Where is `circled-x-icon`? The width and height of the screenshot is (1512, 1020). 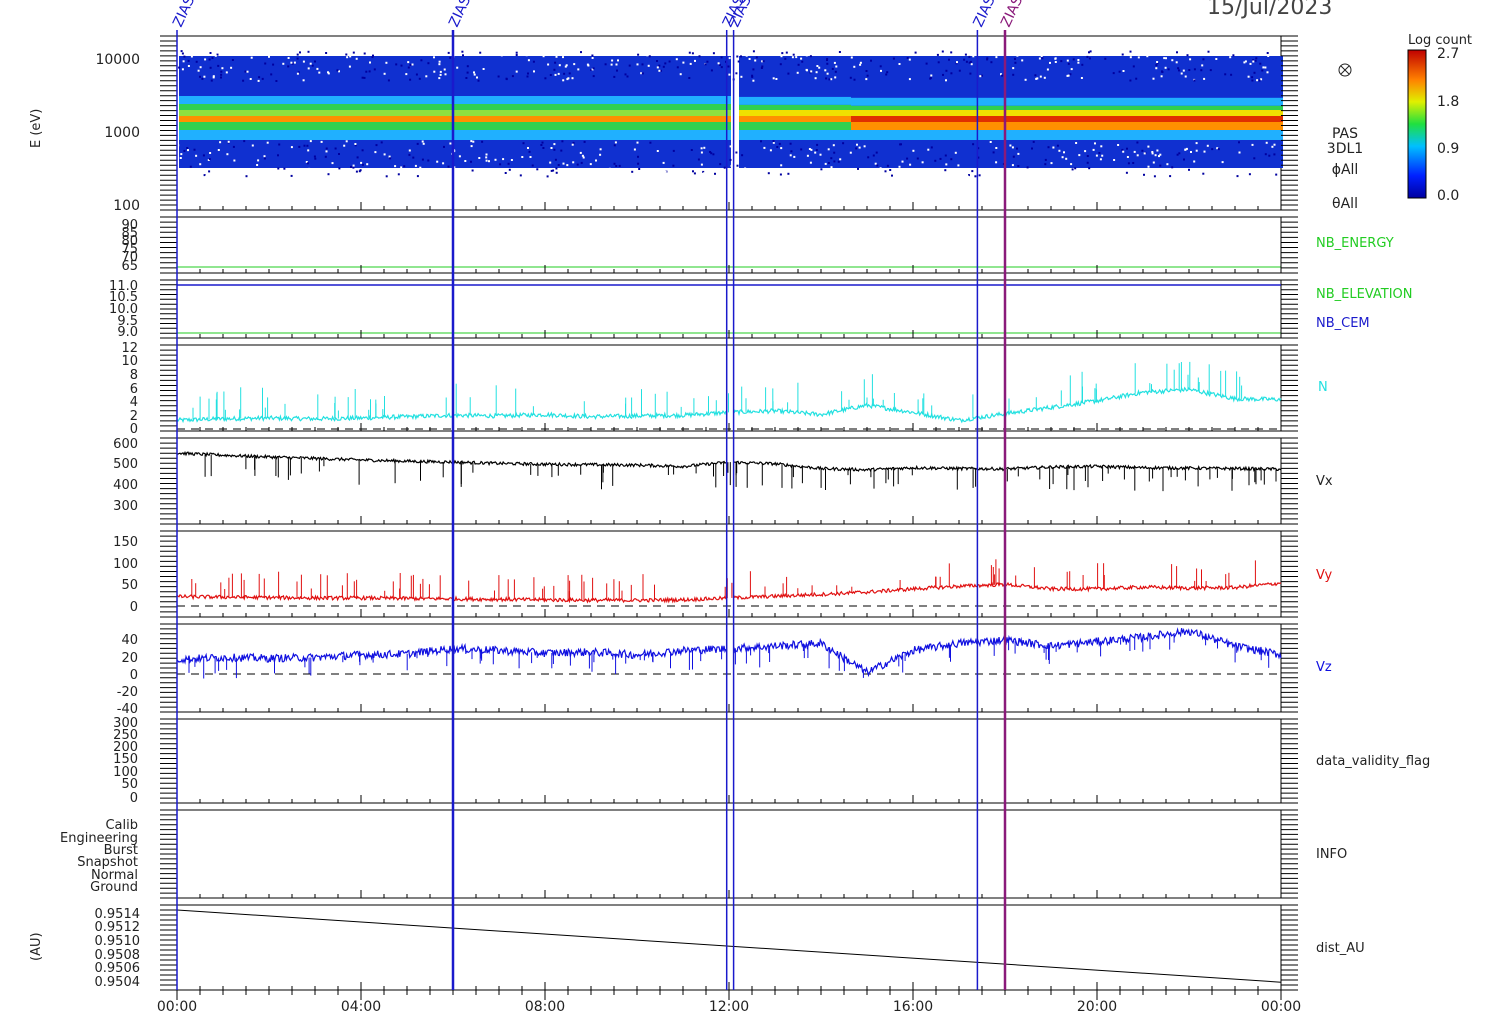 circled-x-icon is located at coordinates (1345, 70).